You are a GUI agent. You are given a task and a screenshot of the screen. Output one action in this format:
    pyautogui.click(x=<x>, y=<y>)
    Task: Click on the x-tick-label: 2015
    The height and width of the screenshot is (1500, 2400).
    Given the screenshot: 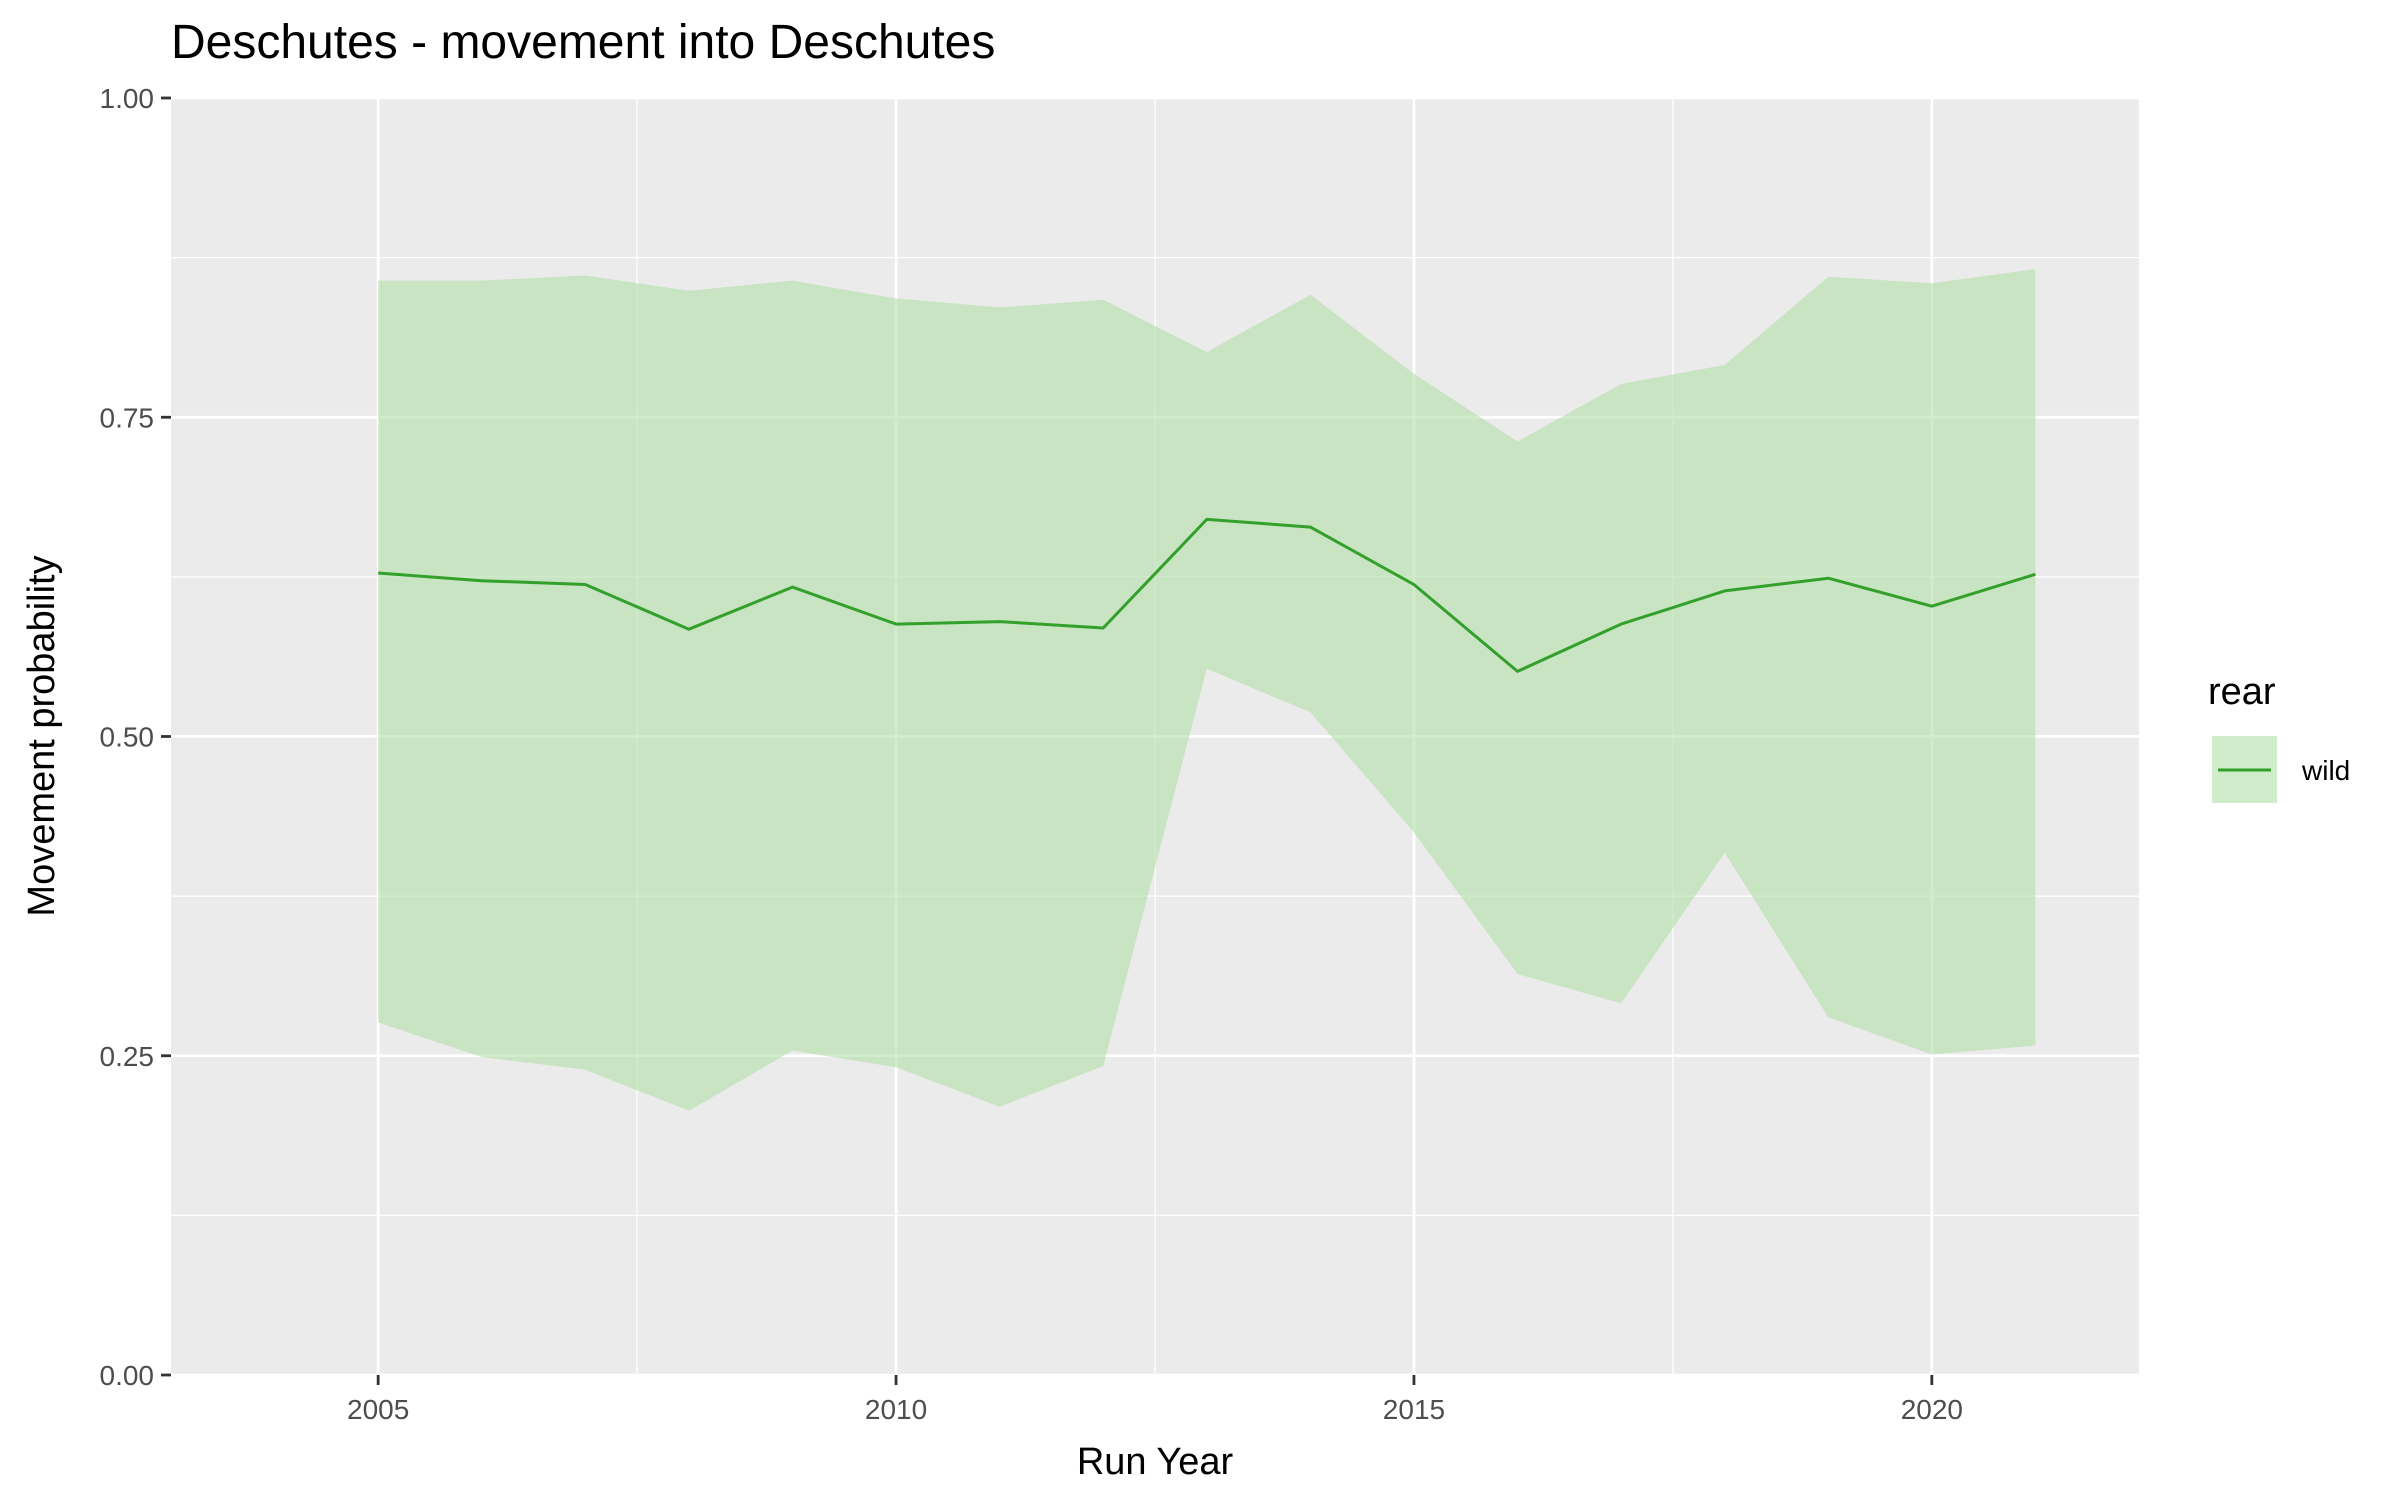 What is the action you would take?
    pyautogui.click(x=1414, y=1409)
    